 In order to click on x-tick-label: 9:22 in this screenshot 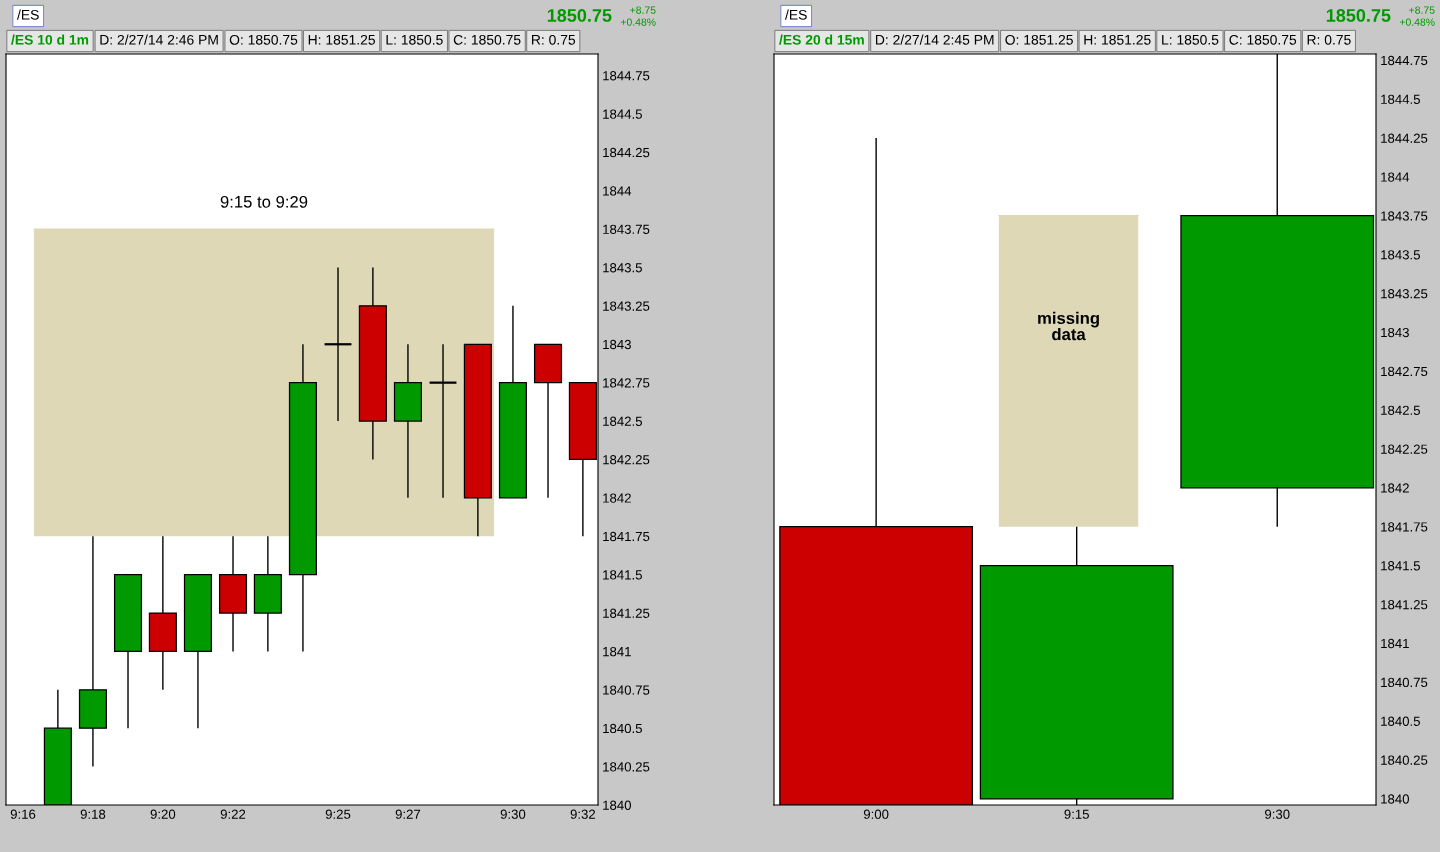, I will do `click(233, 814)`.